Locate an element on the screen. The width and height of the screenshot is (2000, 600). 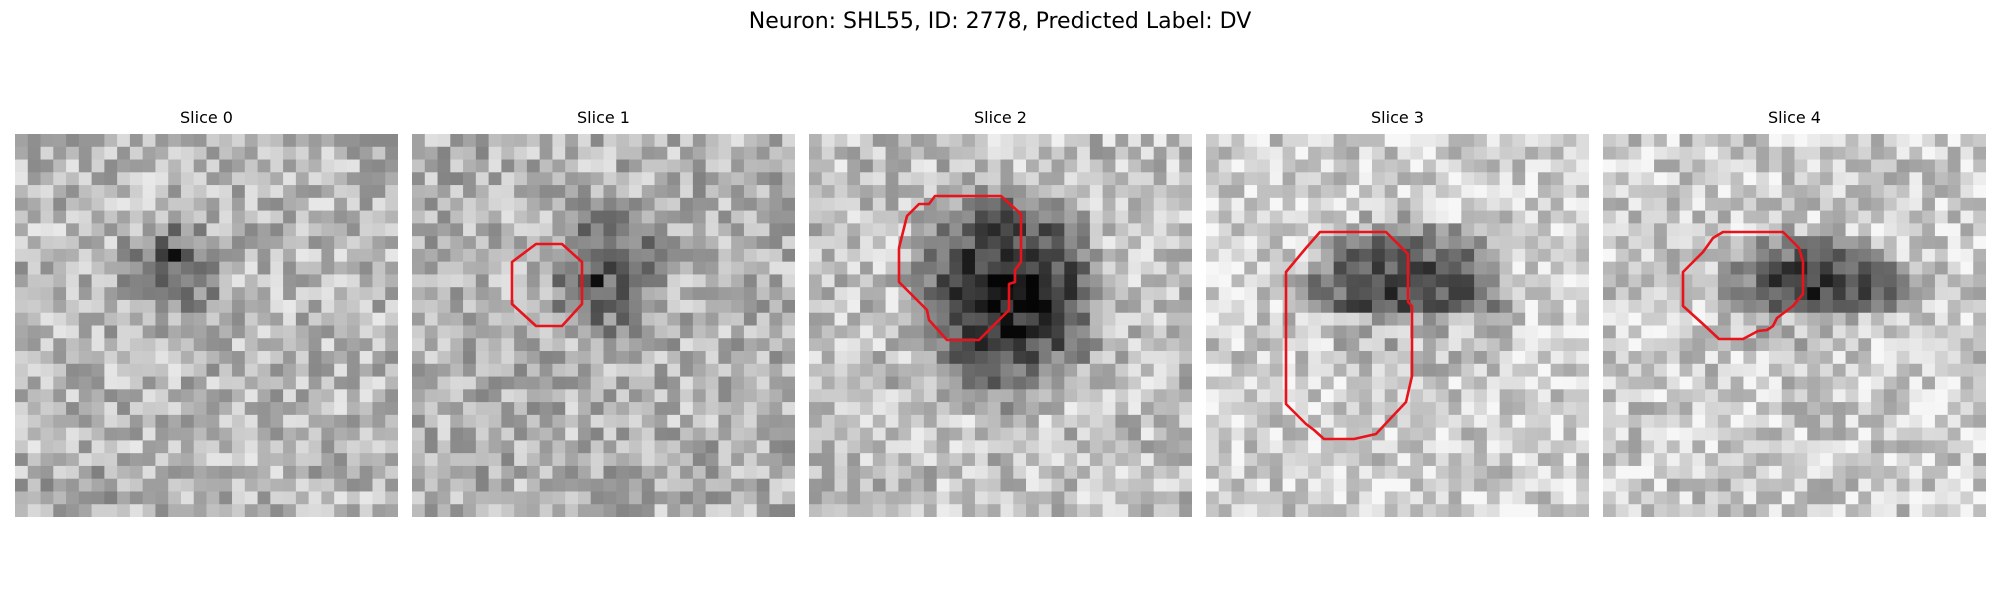
panel-slice-3: Slice 3 is located at coordinates (1397, 312).